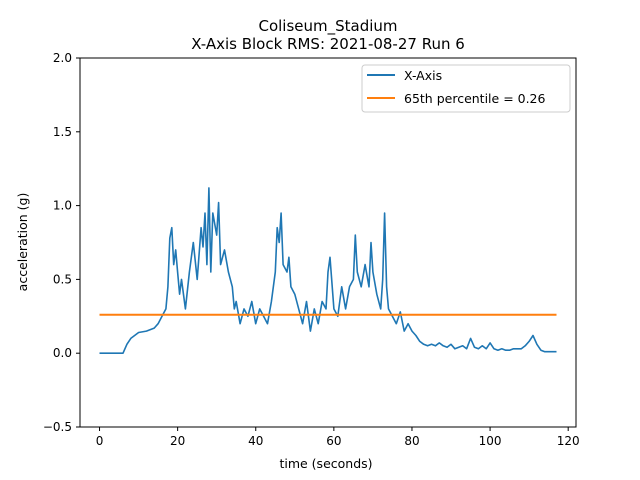 The width and height of the screenshot is (640, 480). Describe the element at coordinates (325, 463) in the screenshot. I see `x-axis-label: time (seconds)` at that location.